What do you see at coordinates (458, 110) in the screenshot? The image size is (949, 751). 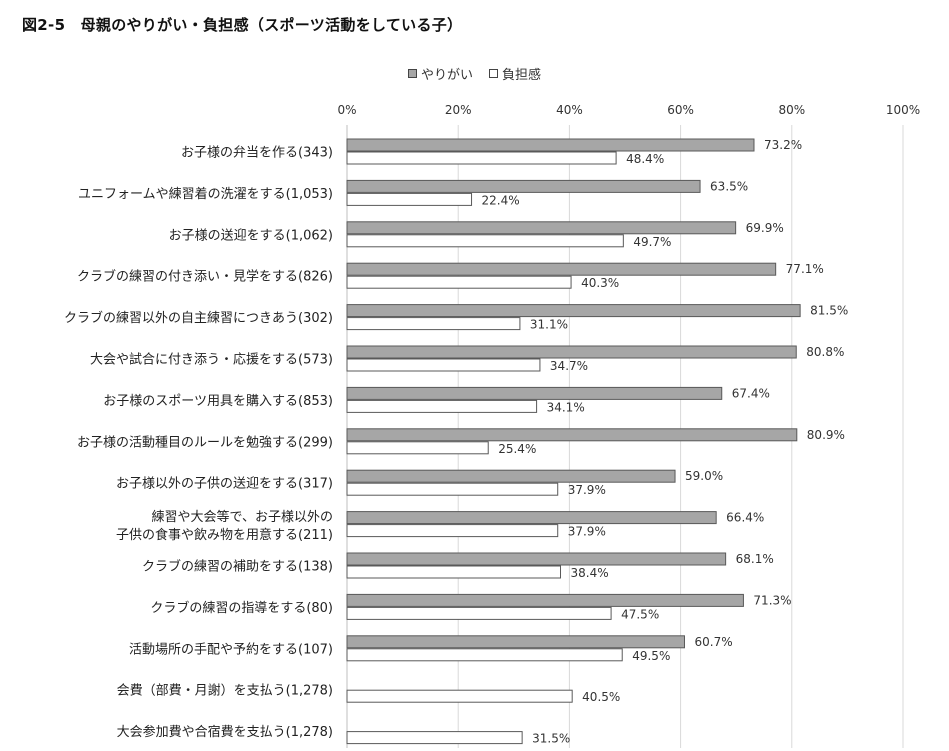 I see `x-tick-label: 20%` at bounding box center [458, 110].